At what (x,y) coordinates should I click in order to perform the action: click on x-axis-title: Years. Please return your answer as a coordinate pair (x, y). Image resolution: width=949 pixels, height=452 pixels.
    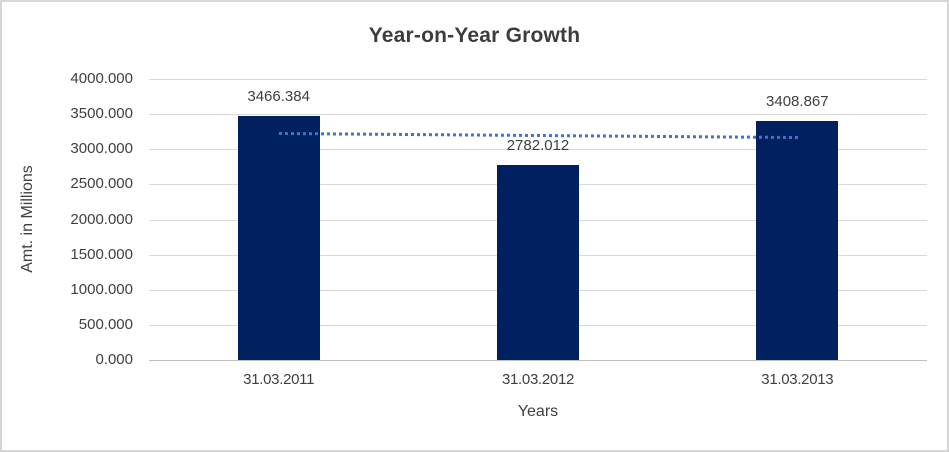
    Looking at the image, I should click on (538, 411).